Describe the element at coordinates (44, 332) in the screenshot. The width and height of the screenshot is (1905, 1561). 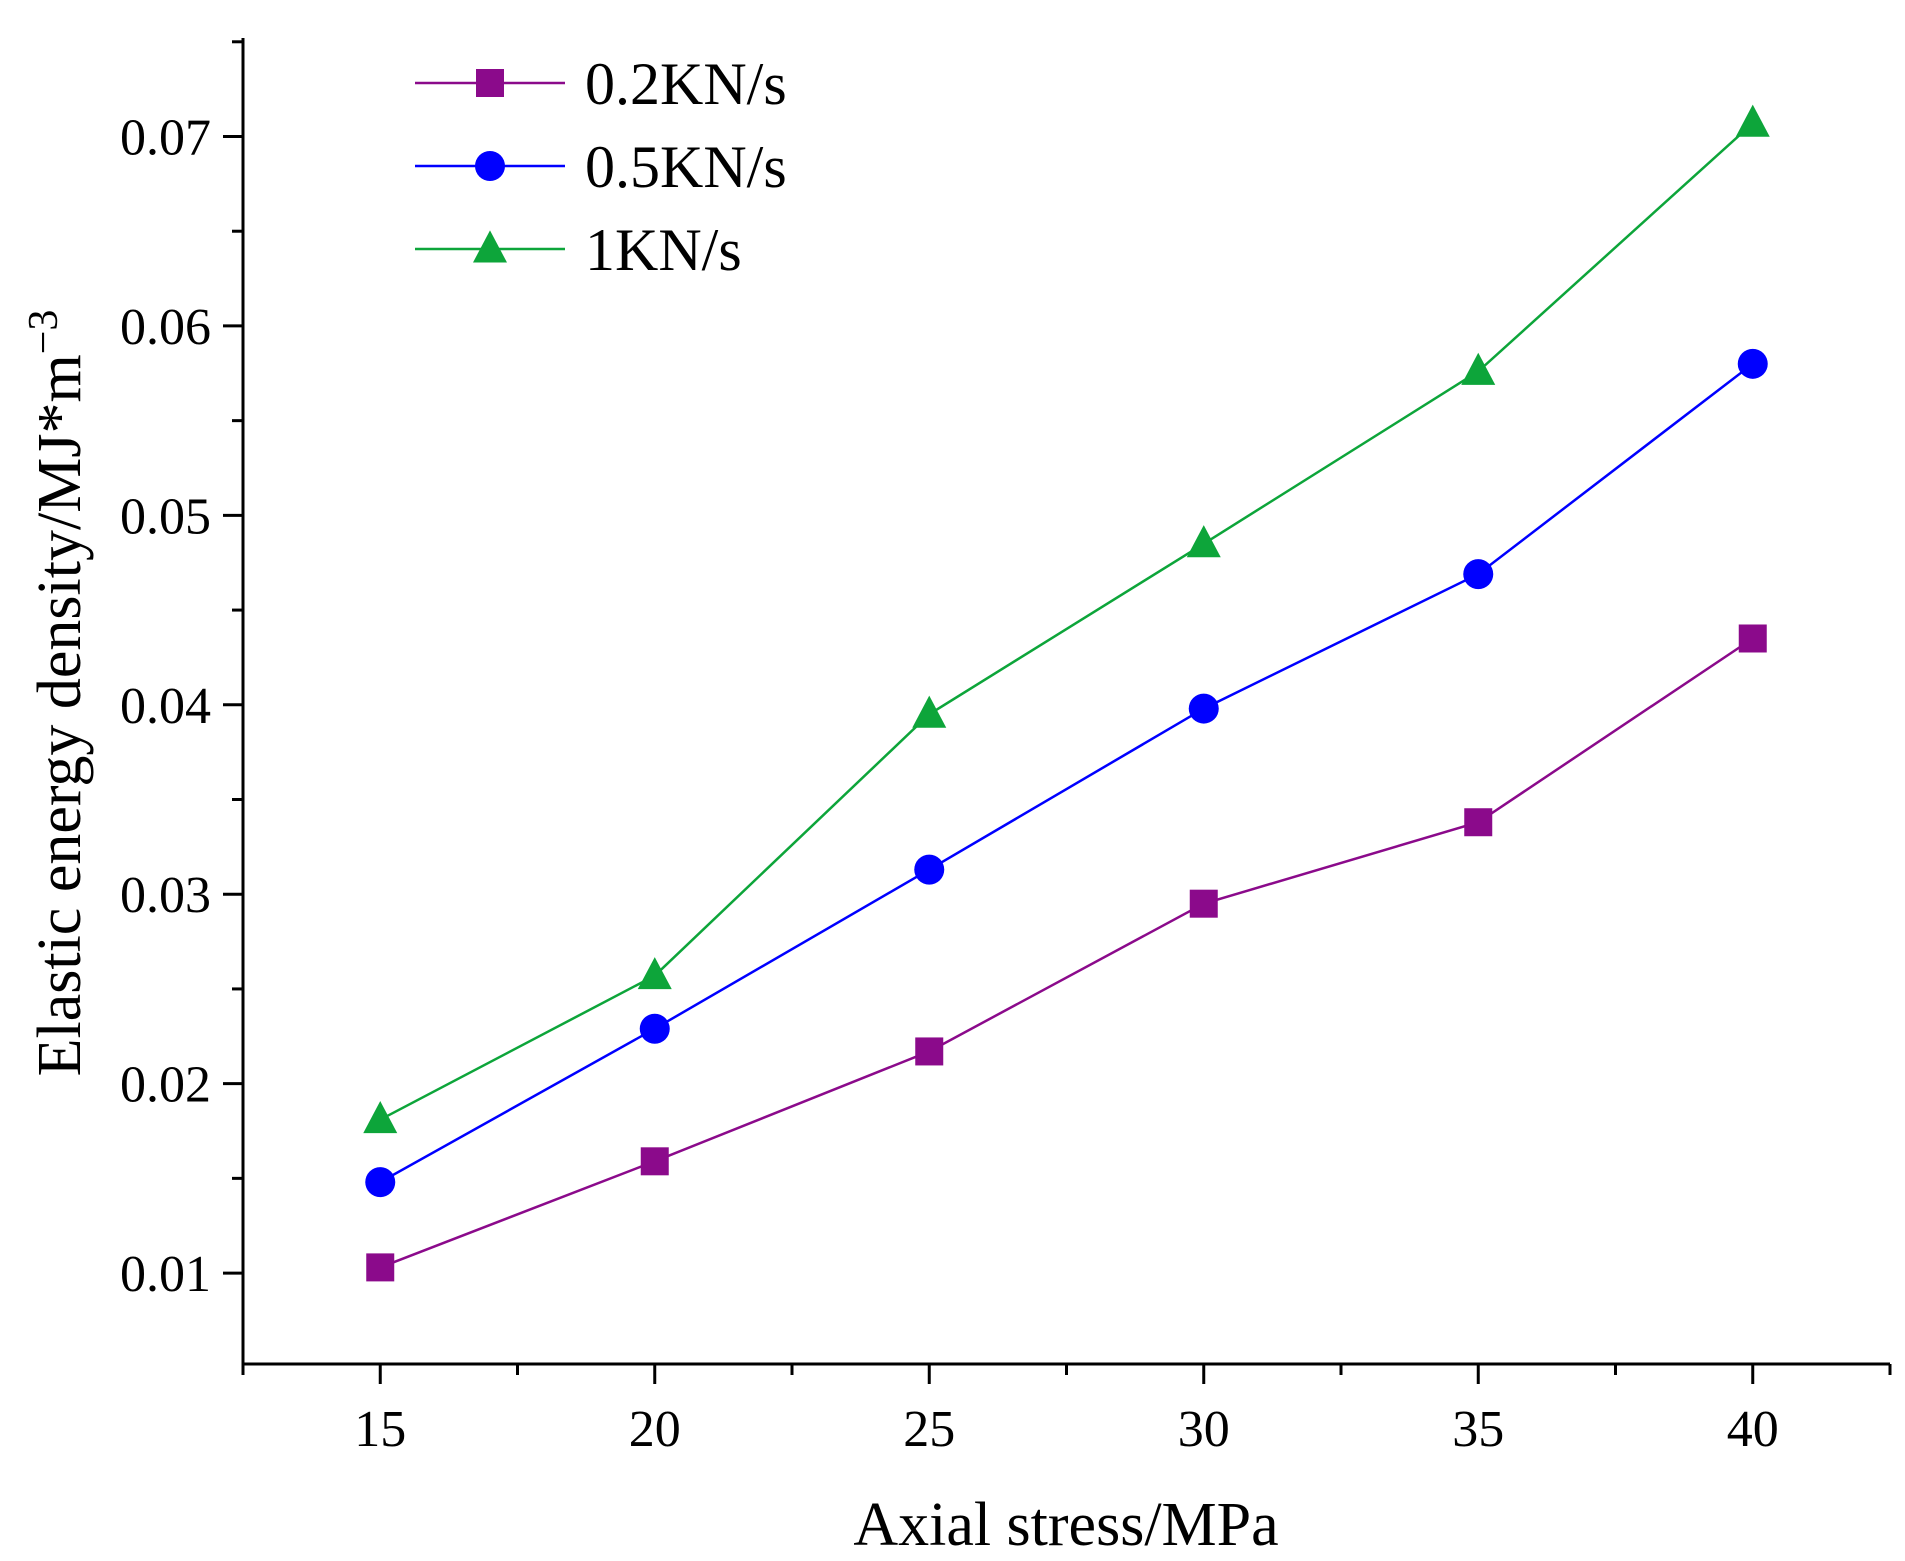
I see `y-axis-title-superscript: −3` at that location.